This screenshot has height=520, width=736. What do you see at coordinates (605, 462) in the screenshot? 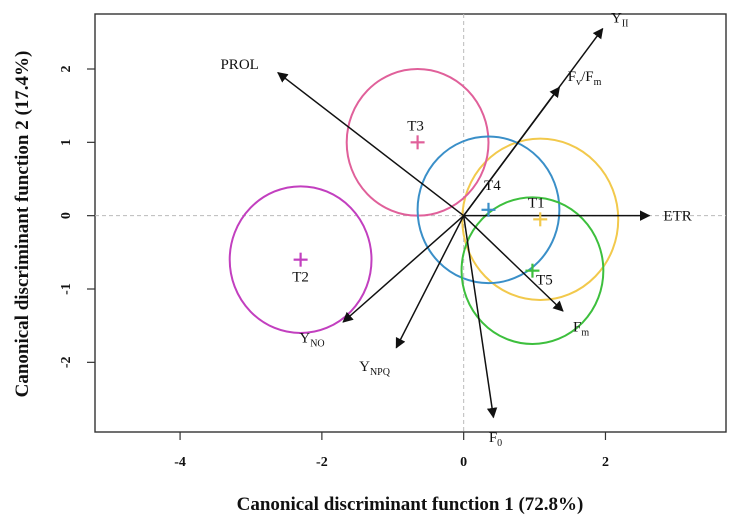
I see `x-tick-label: 2` at bounding box center [605, 462].